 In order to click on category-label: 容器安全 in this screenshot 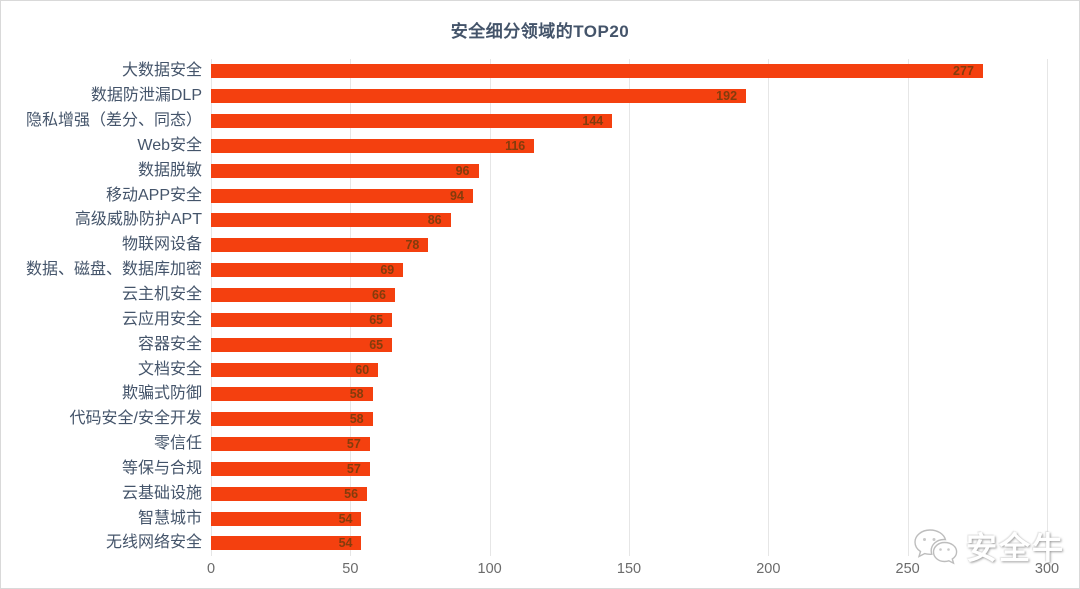, I will do `click(169, 344)`.